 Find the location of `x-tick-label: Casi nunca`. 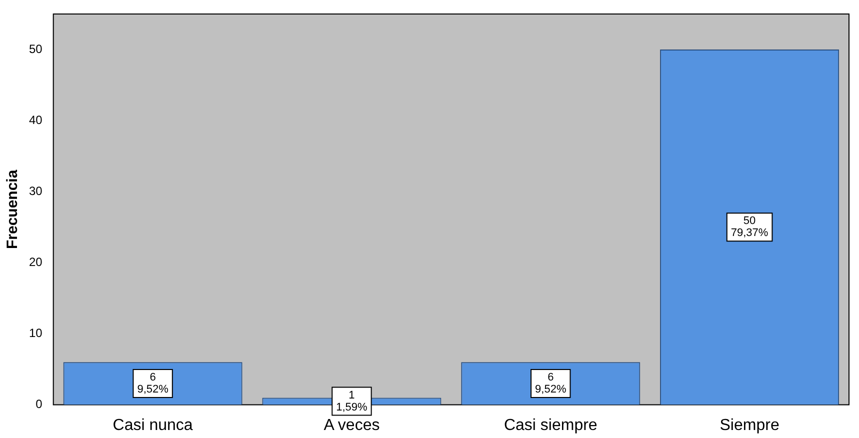

x-tick-label: Casi nunca is located at coordinates (152, 425).